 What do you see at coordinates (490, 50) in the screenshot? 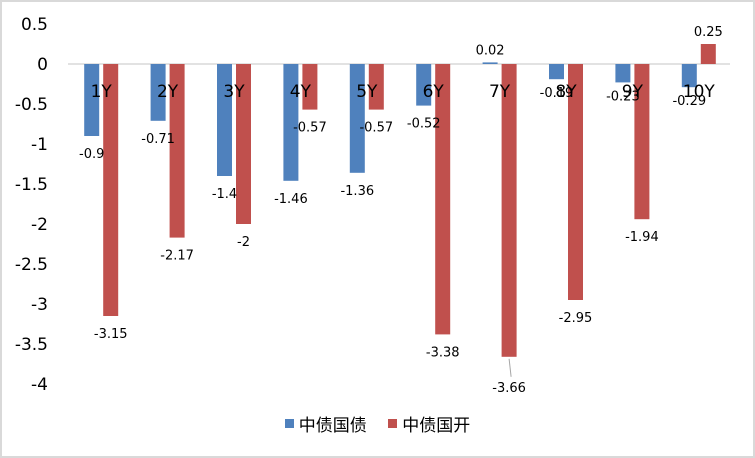
I see `data-label: 0.02` at bounding box center [490, 50].